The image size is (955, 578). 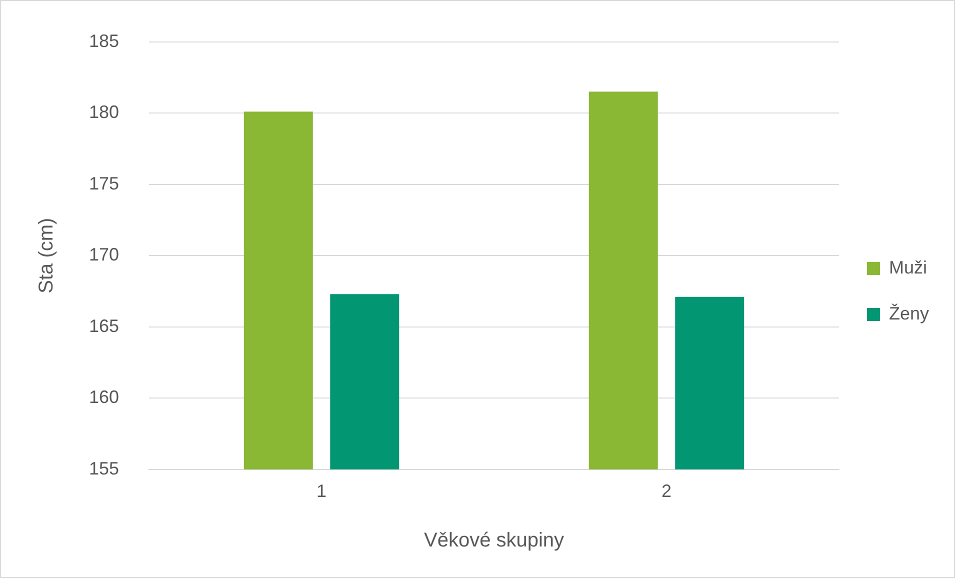 I want to click on y-tick-label: 160, so click(x=104, y=397).